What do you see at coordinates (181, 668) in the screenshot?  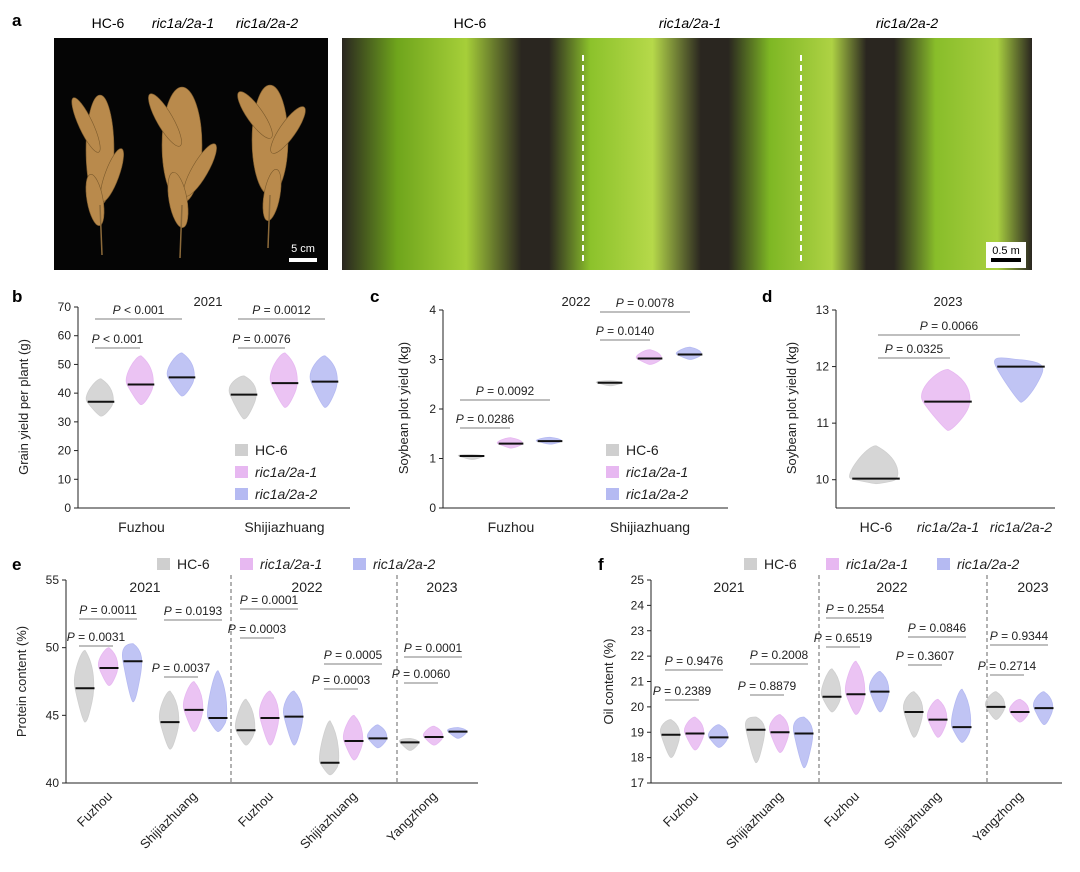 I see `pvalue-label: P = 0.0037` at bounding box center [181, 668].